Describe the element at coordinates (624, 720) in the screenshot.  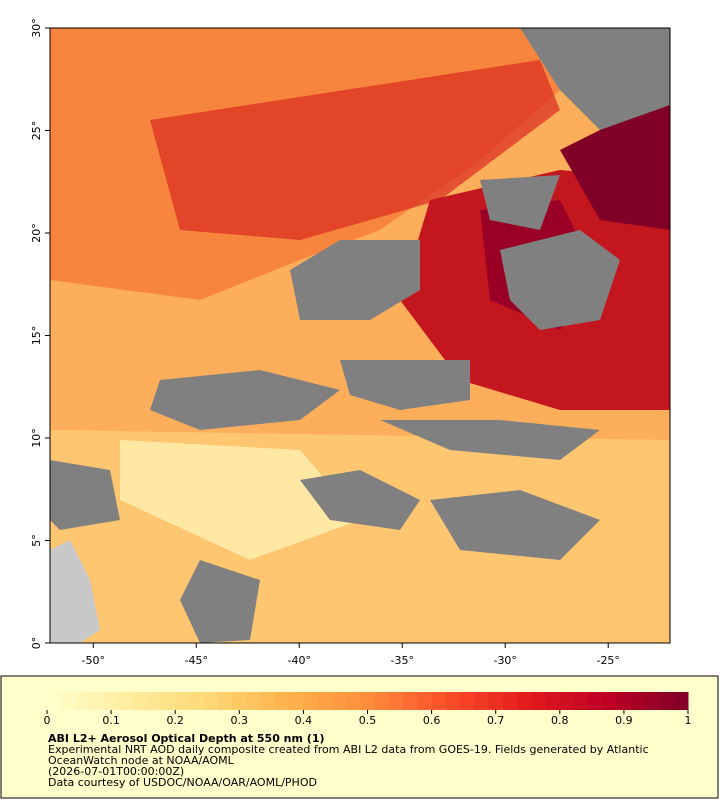
I see `colorbar-tick-label: 0.9` at that location.